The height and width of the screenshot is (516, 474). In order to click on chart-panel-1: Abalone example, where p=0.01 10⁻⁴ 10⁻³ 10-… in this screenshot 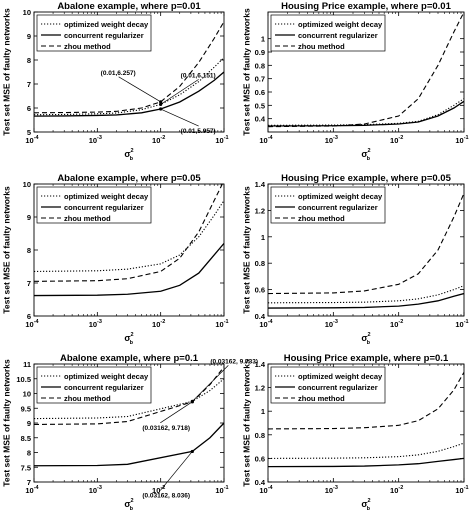, I will do `click(114, 81)`.